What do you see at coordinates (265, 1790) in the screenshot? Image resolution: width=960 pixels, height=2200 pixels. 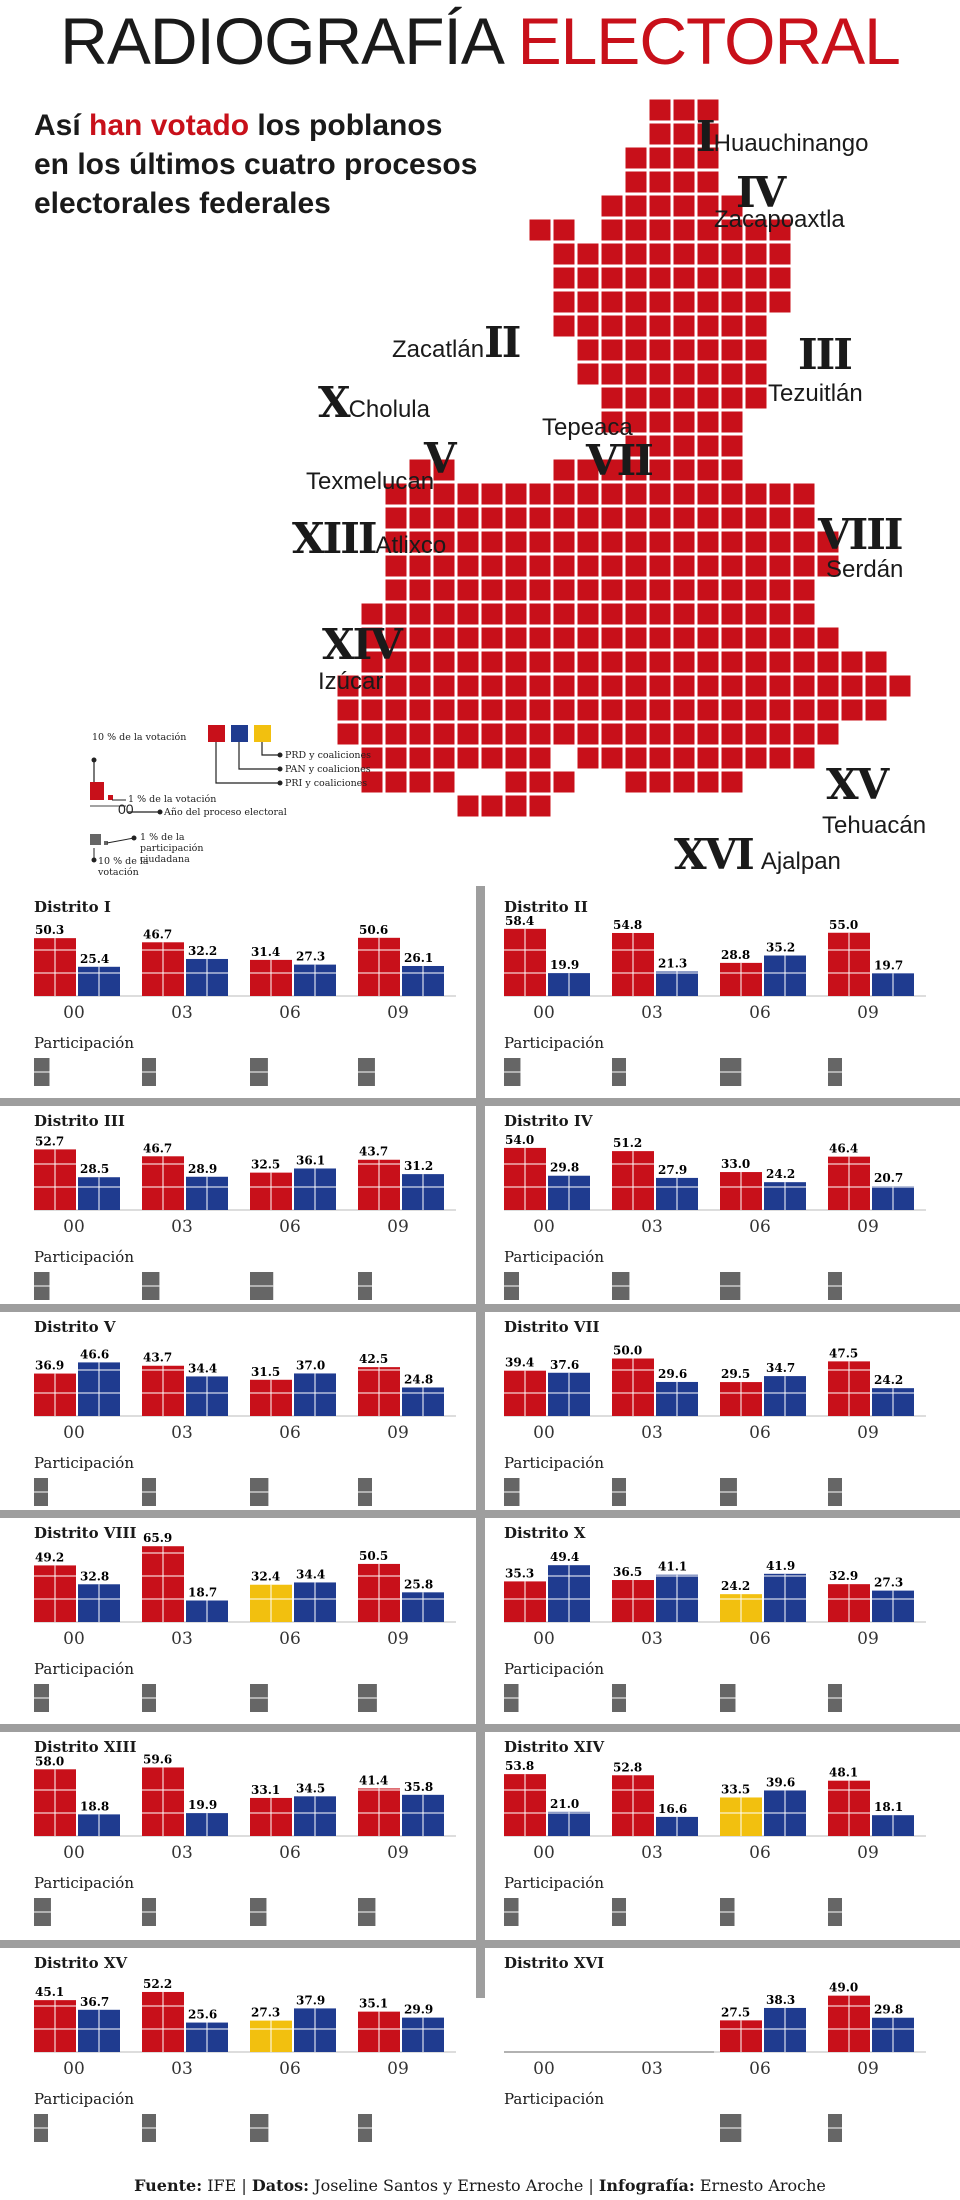 I see `pri-value-label: 33.1` at bounding box center [265, 1790].